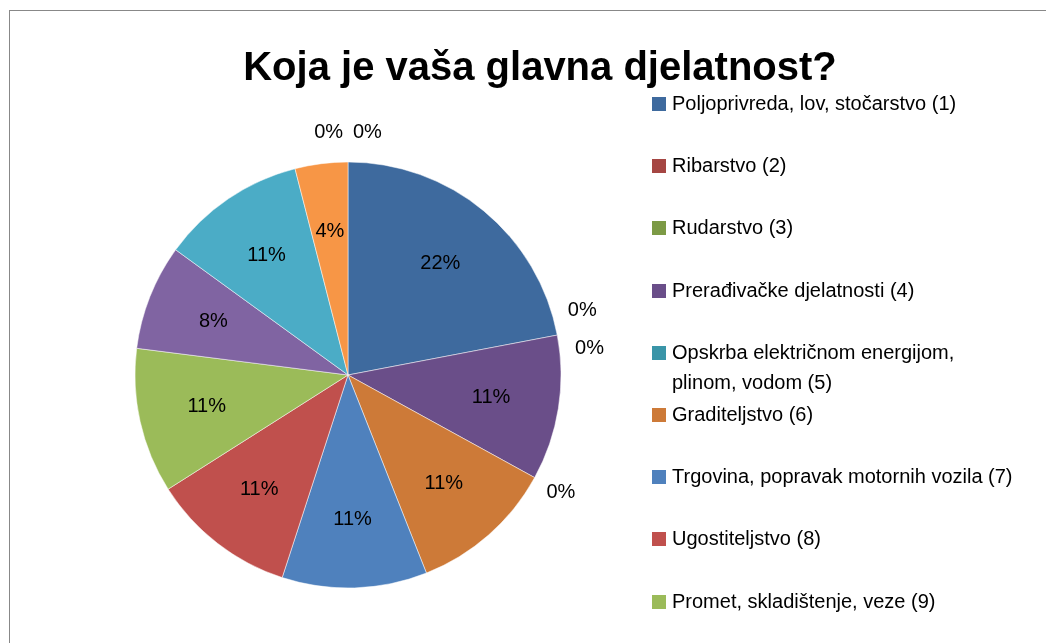 This screenshot has width=1046, height=643. What do you see at coordinates (213, 320) in the screenshot?
I see `data-label: 8%` at bounding box center [213, 320].